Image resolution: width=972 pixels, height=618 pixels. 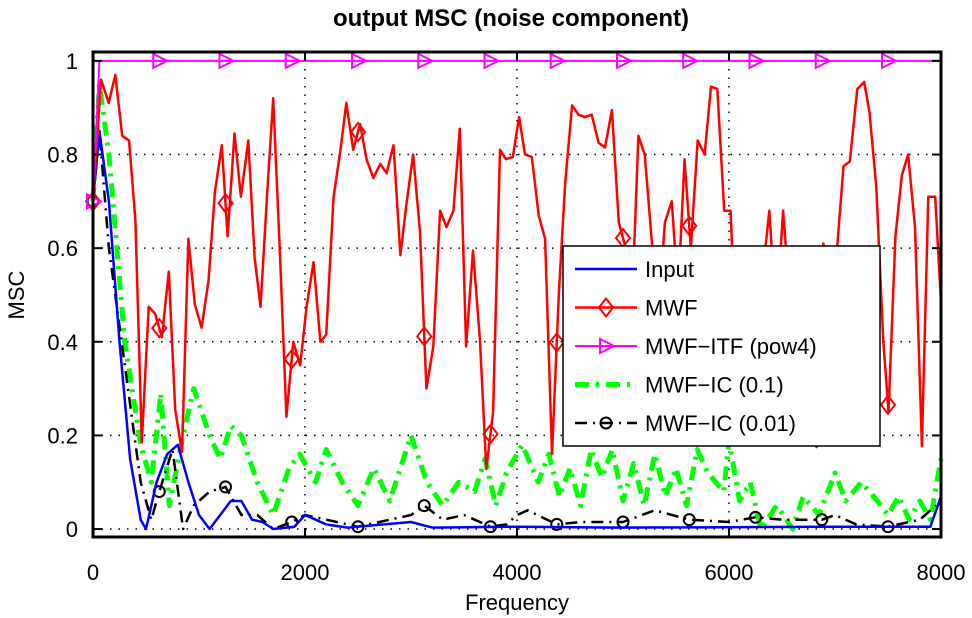 I want to click on y-tick-label: 0.8, so click(x=62, y=155).